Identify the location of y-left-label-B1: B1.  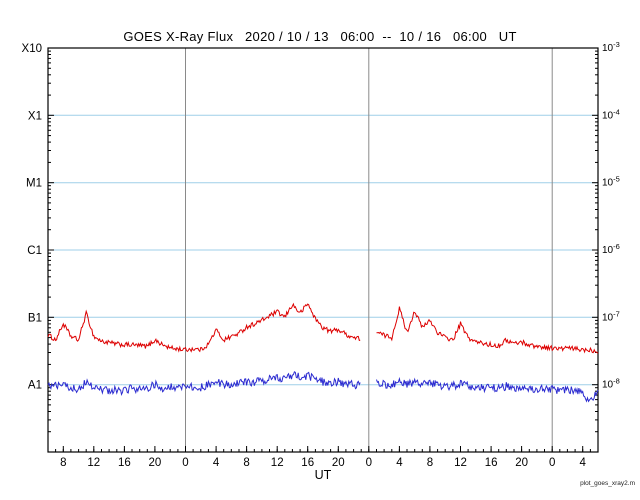
(35, 318).